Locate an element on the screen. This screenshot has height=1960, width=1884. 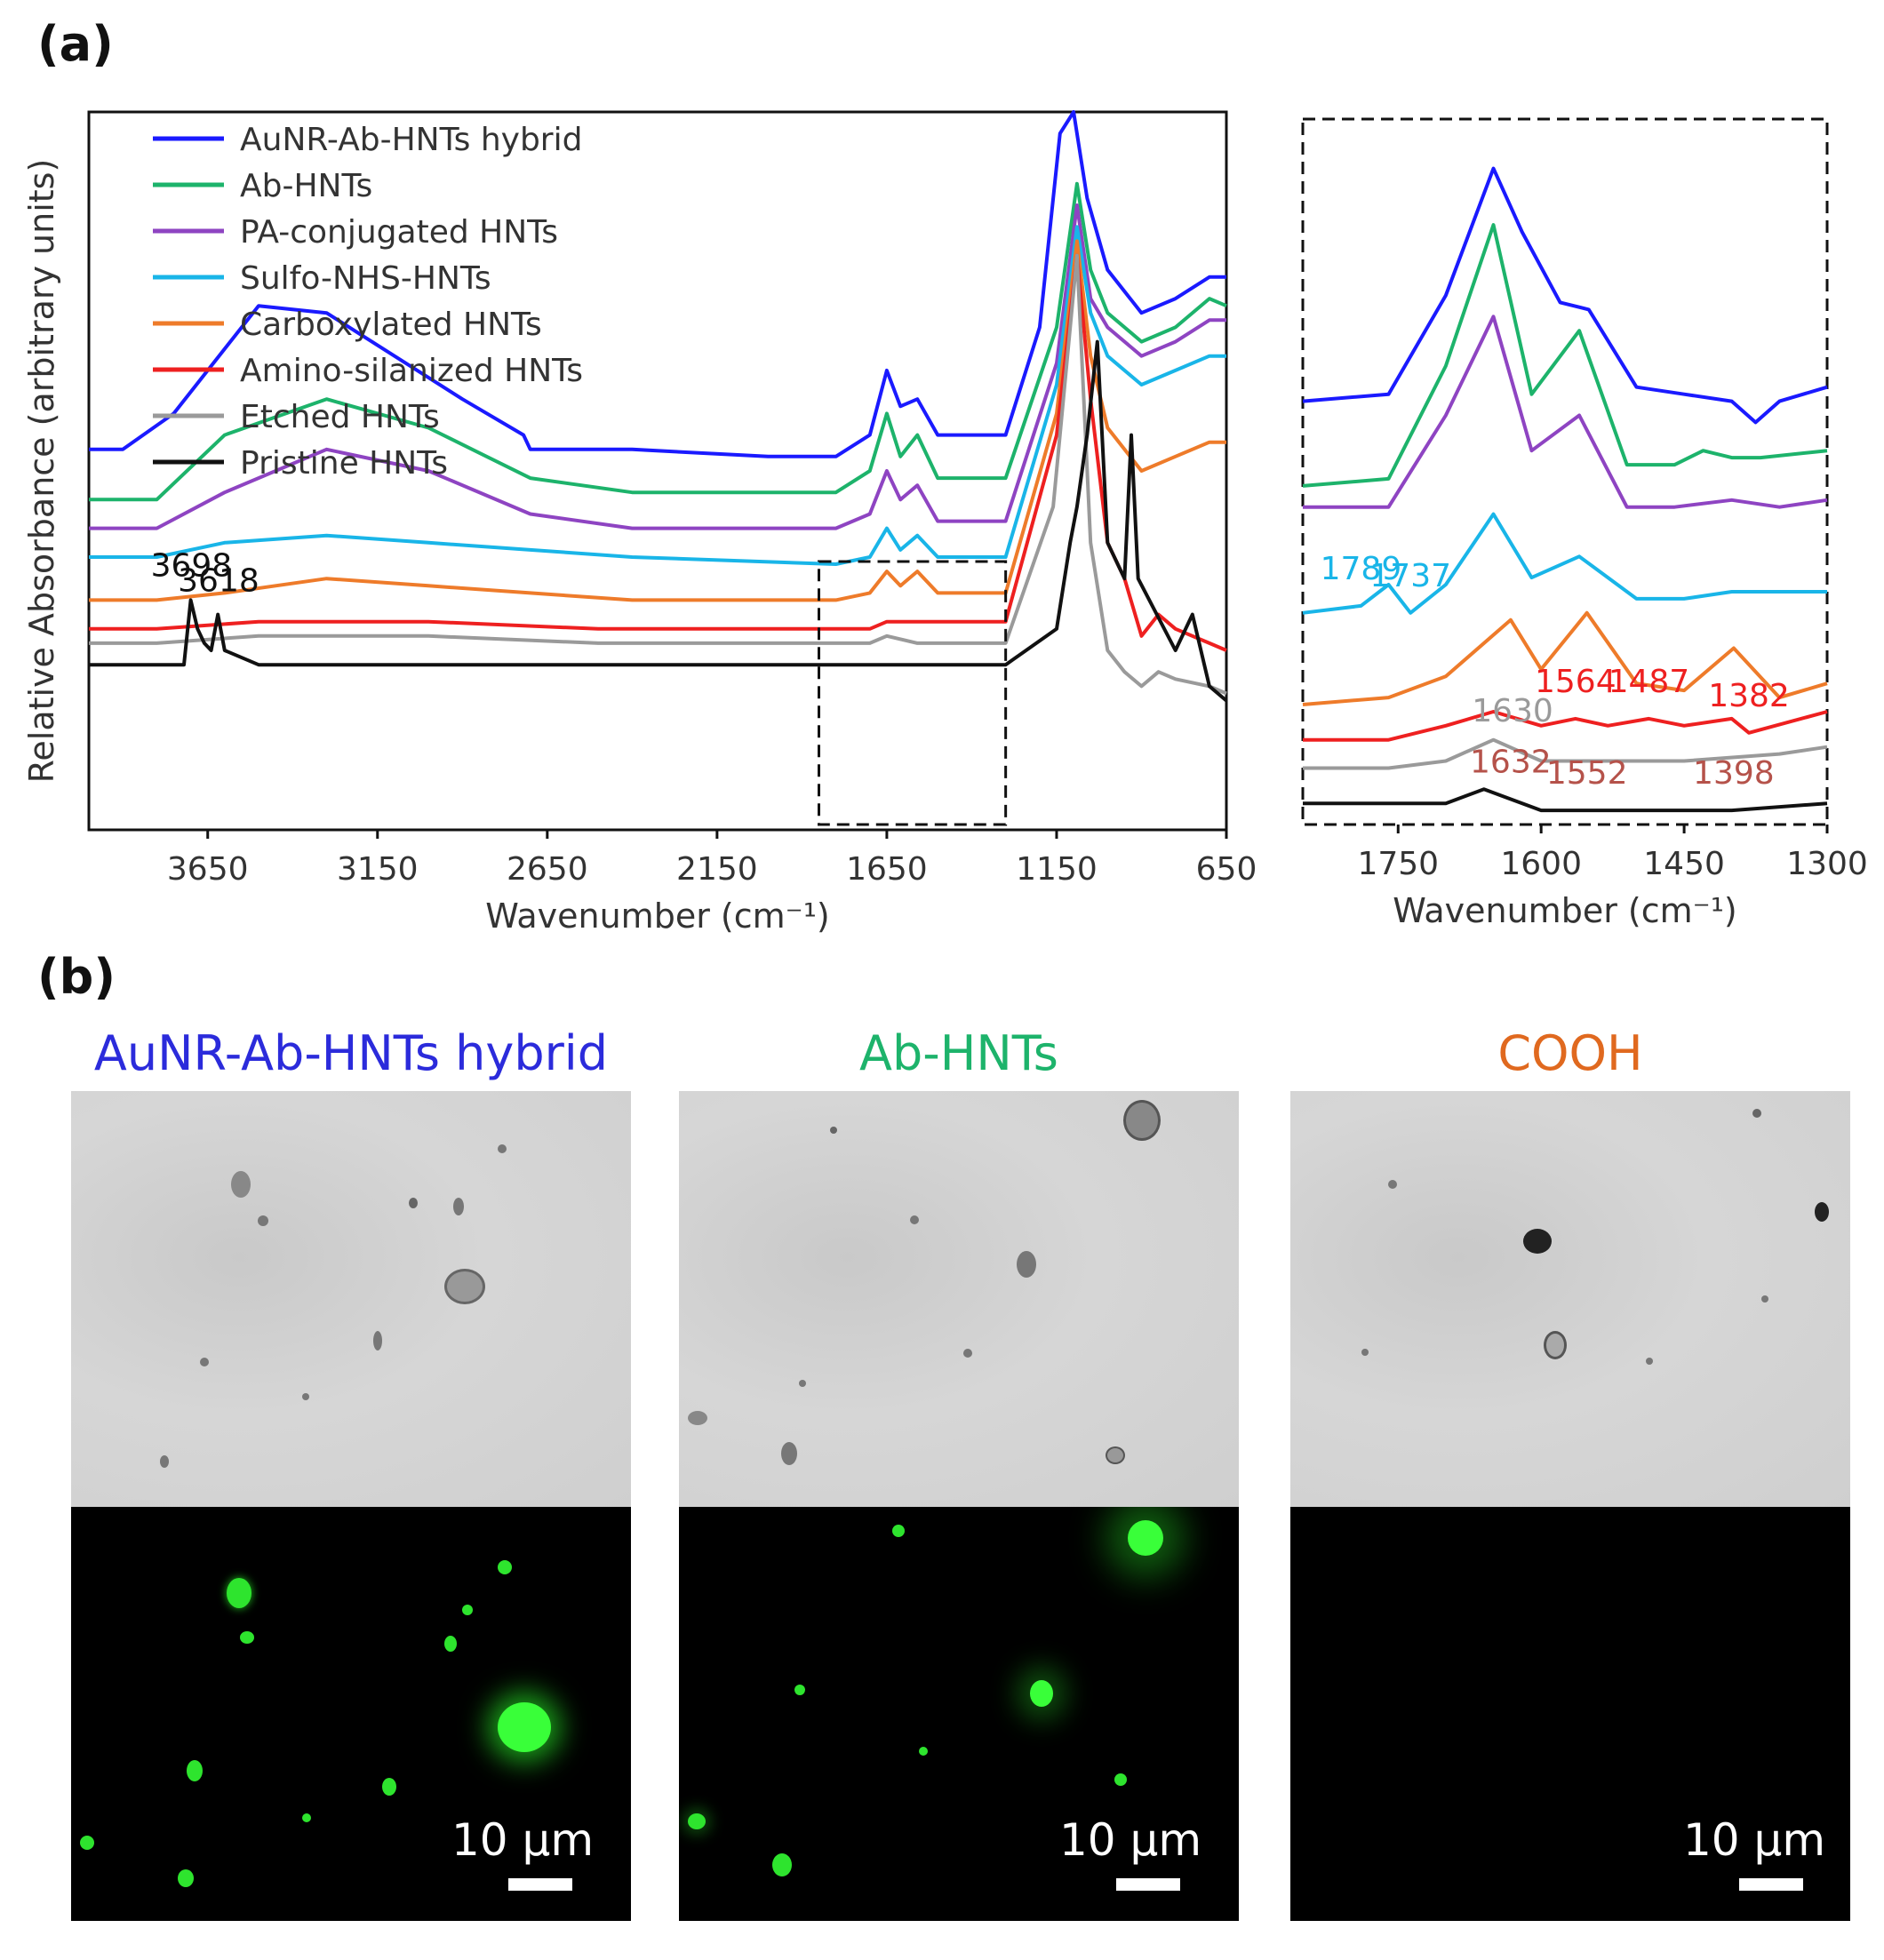
main-series-etched-hnts is located at coordinates (658, 475).